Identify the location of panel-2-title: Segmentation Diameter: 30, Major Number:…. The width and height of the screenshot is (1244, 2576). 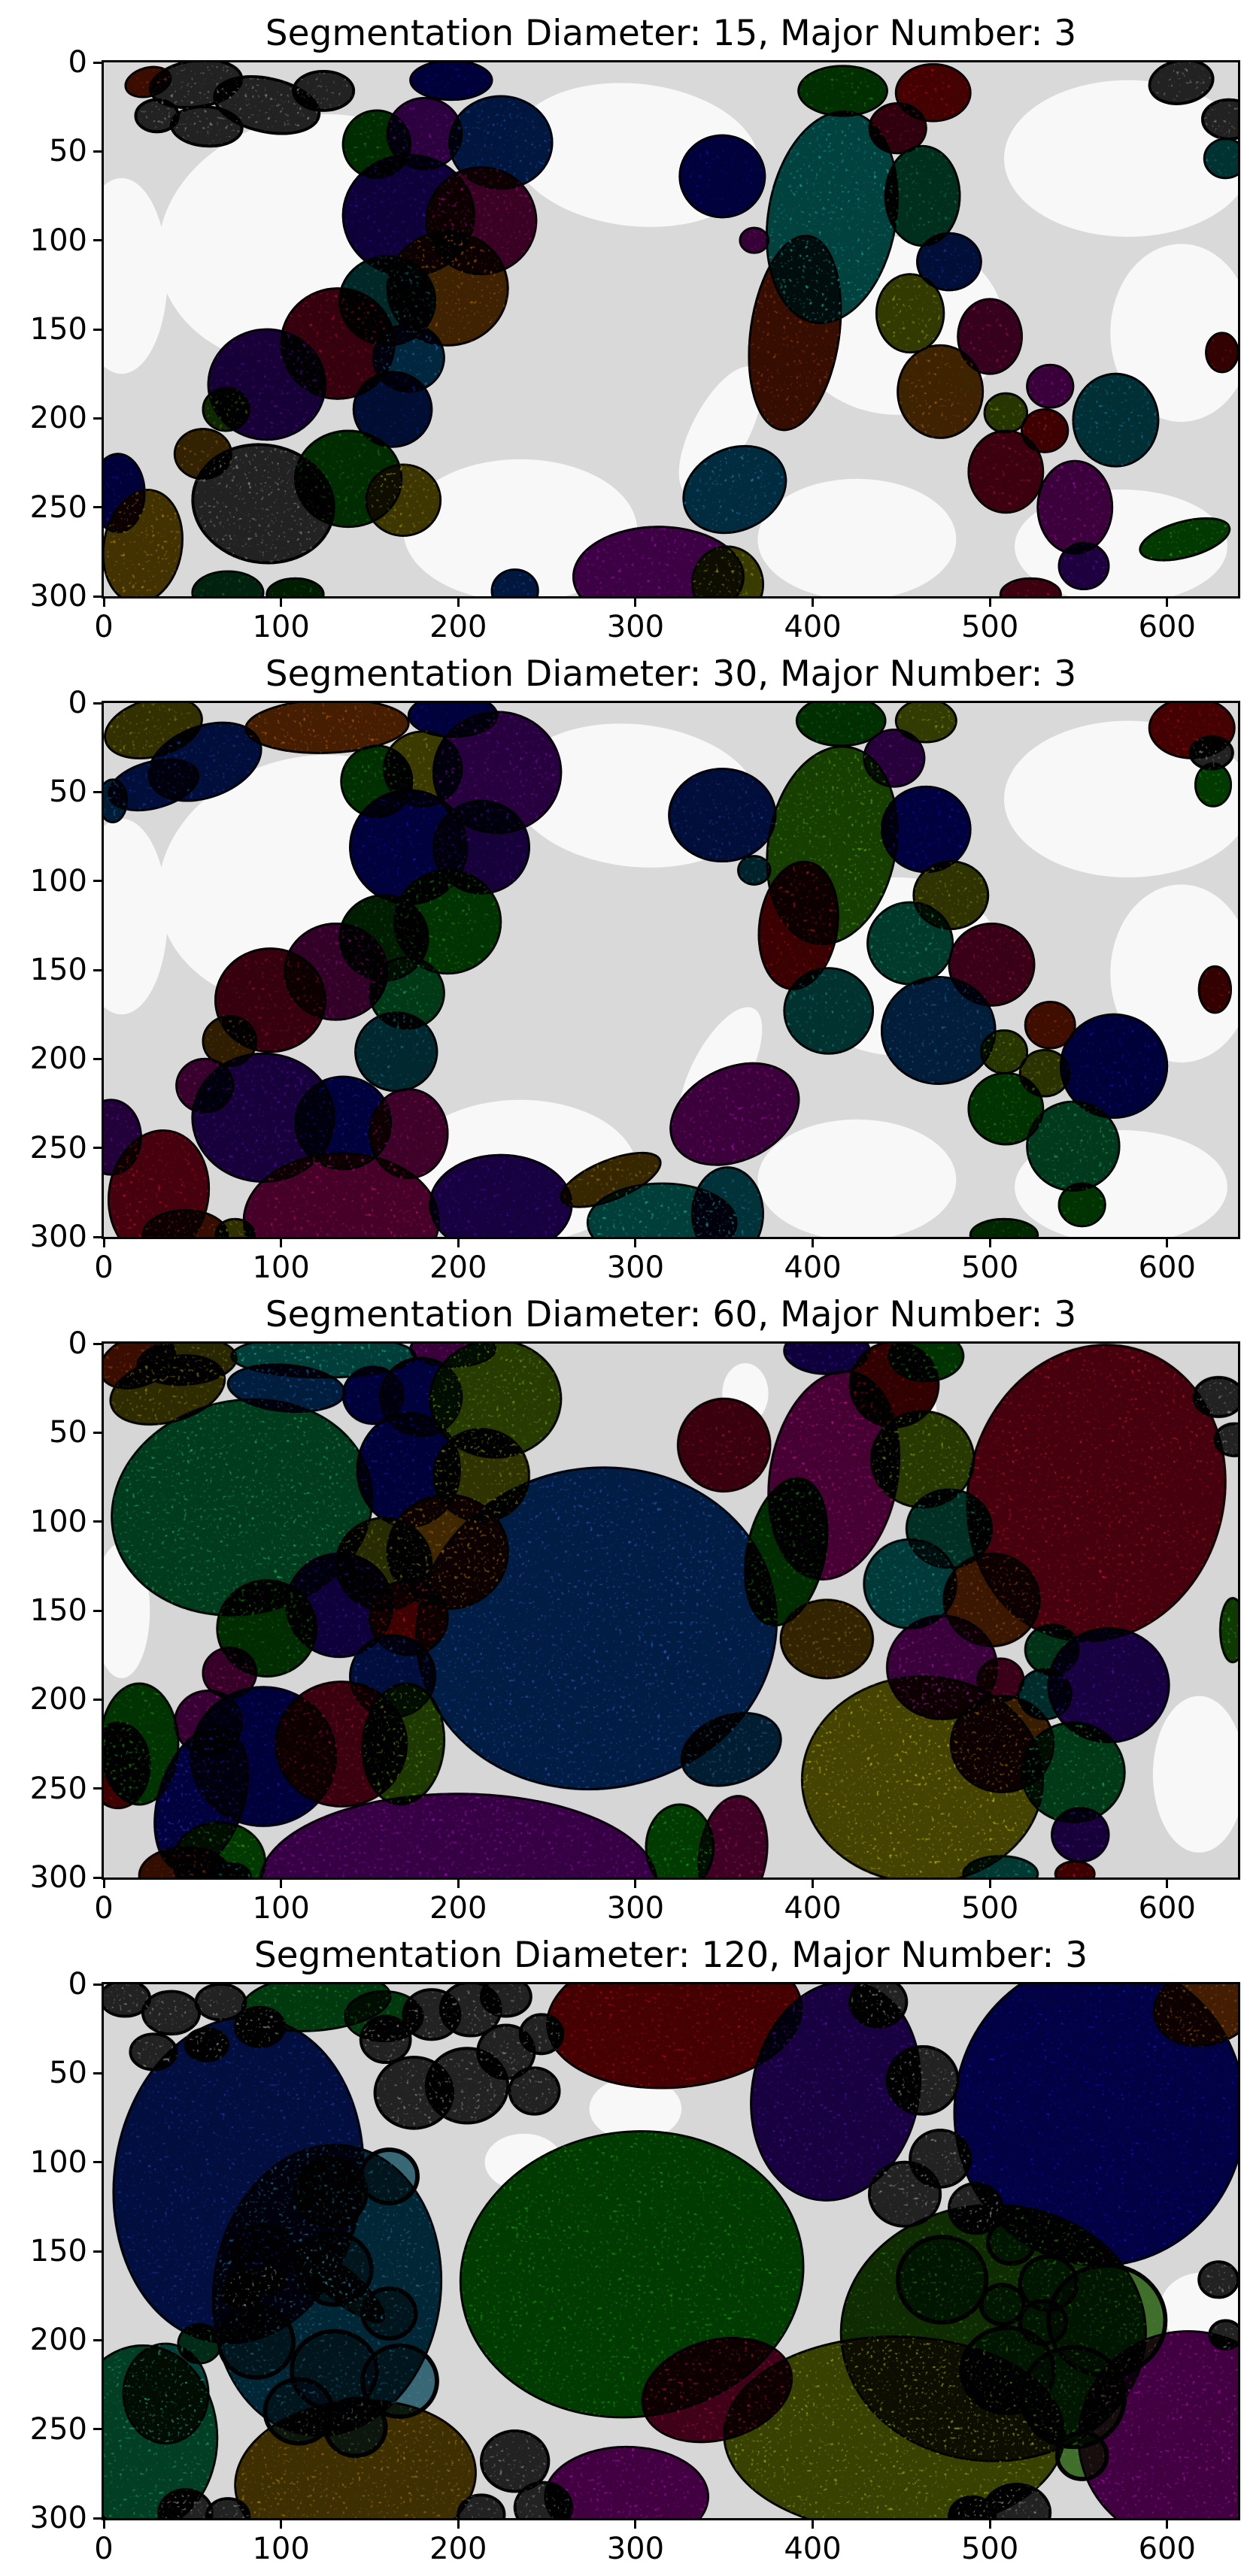
(671, 674).